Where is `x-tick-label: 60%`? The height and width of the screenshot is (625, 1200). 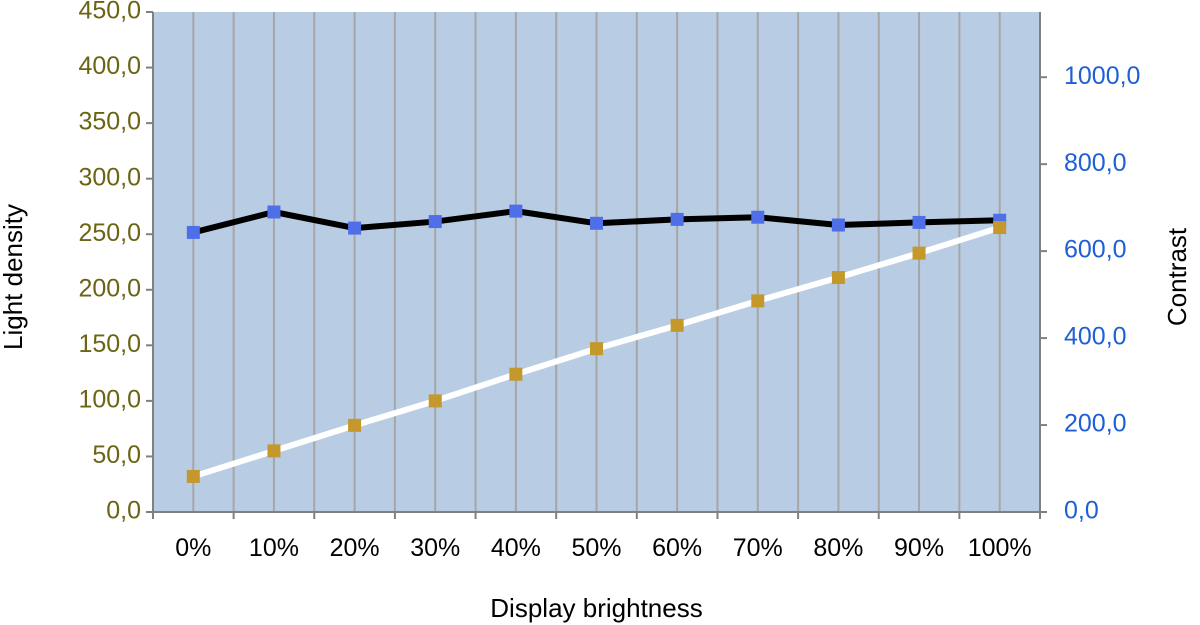 x-tick-label: 60% is located at coordinates (677, 548).